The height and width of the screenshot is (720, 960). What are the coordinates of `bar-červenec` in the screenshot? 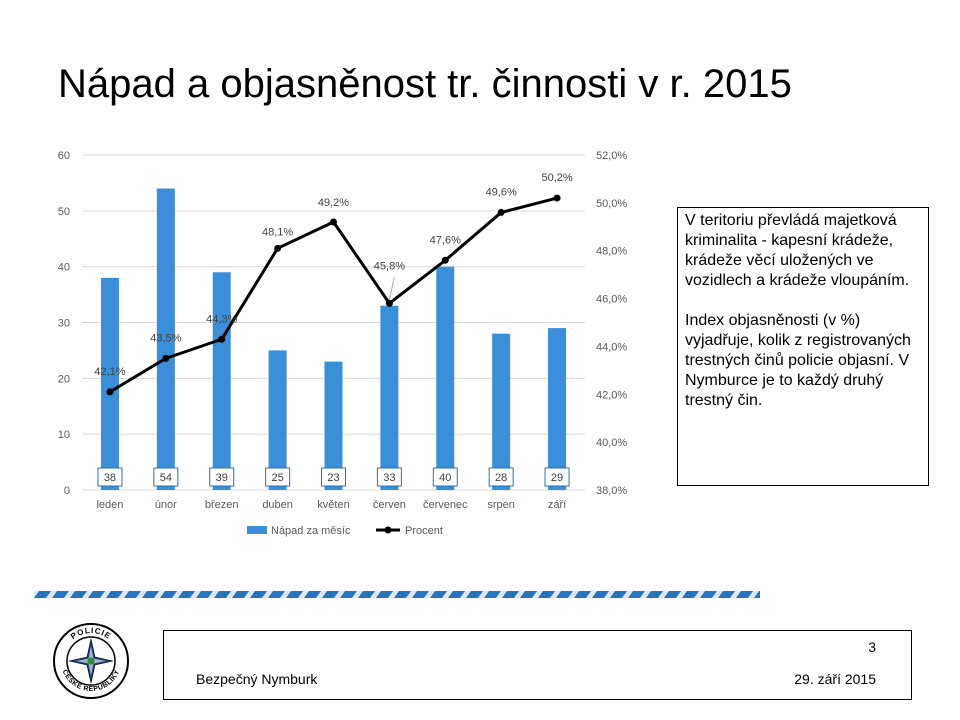 It's located at (445, 378).